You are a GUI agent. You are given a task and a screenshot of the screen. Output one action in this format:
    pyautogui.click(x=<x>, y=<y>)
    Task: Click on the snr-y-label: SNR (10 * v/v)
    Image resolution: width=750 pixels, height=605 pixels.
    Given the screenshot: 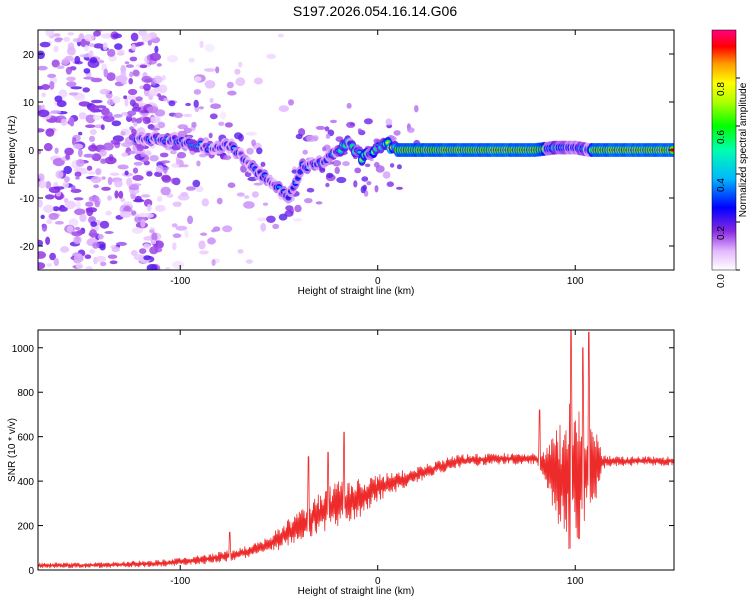 What is the action you would take?
    pyautogui.click(x=12, y=450)
    